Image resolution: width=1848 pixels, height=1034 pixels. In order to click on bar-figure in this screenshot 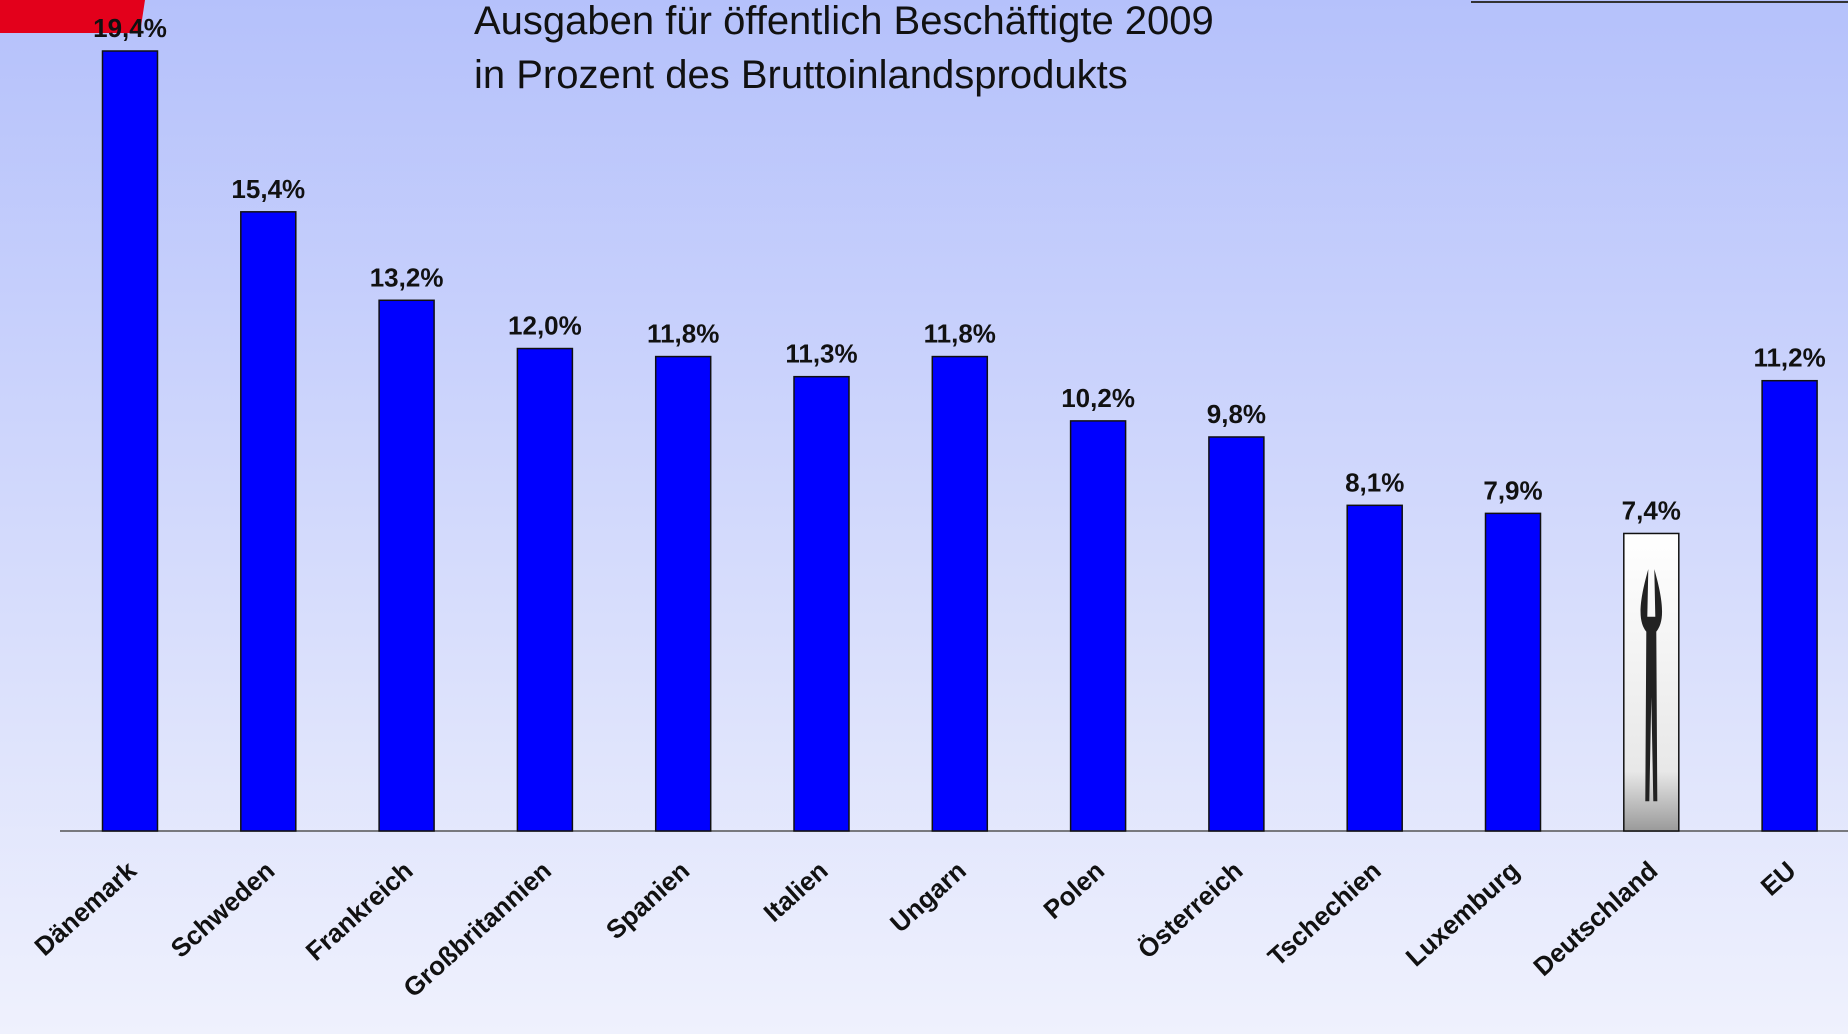, I will do `click(1651, 685)`.